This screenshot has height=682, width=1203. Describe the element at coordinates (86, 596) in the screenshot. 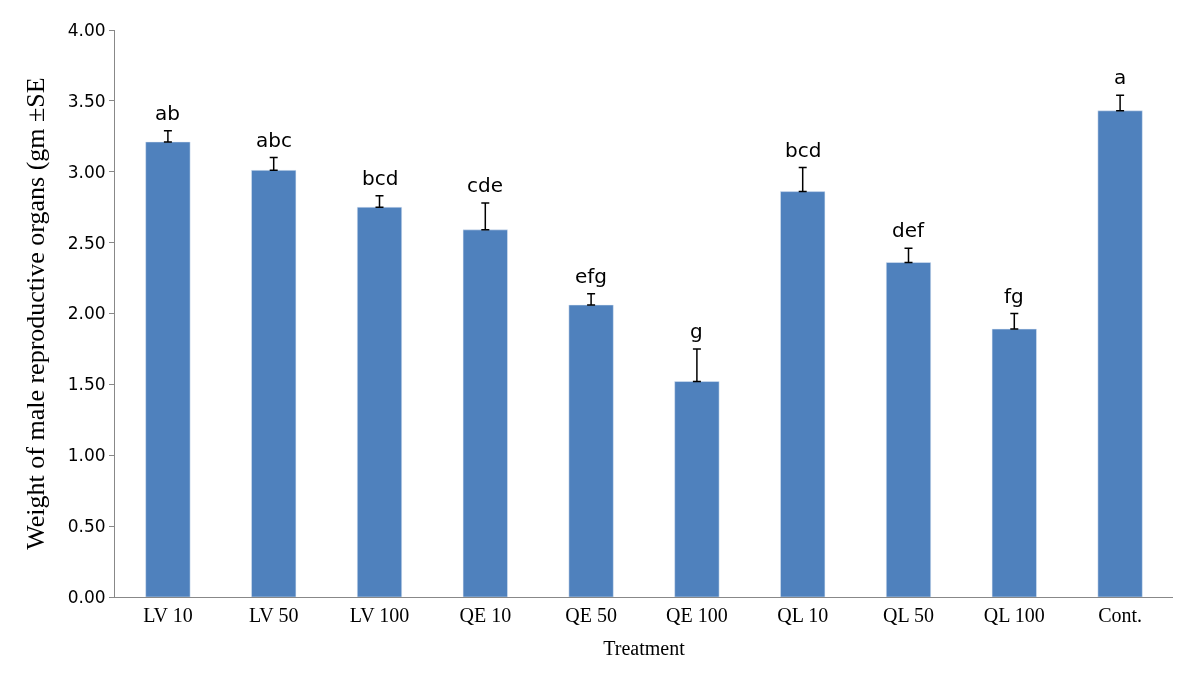

I see `y-tick-label: 0.00` at that location.